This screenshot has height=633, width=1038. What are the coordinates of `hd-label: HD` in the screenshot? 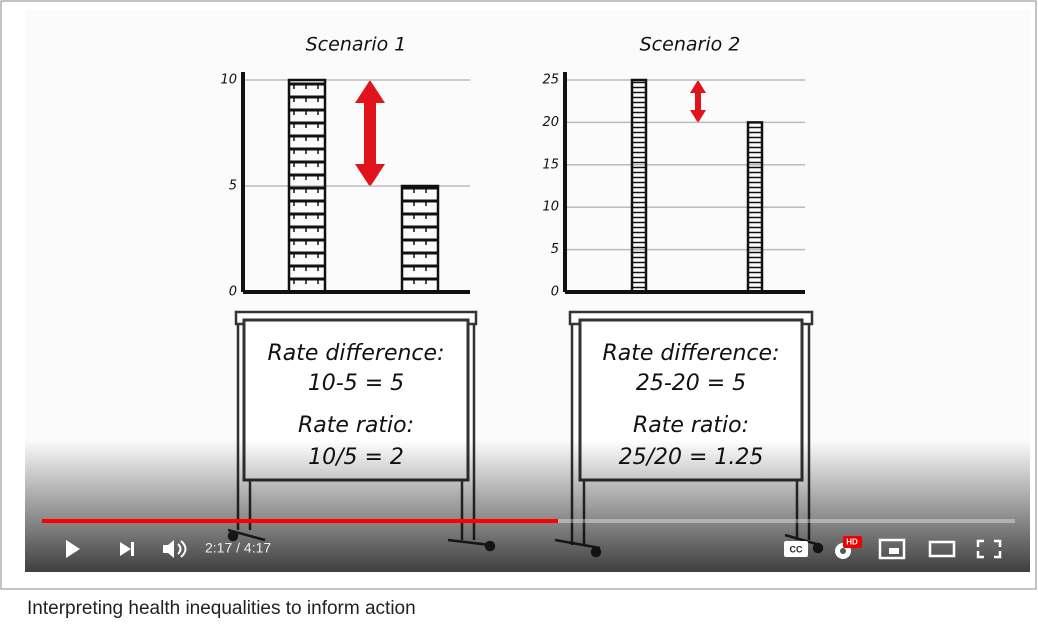 It's located at (852, 542).